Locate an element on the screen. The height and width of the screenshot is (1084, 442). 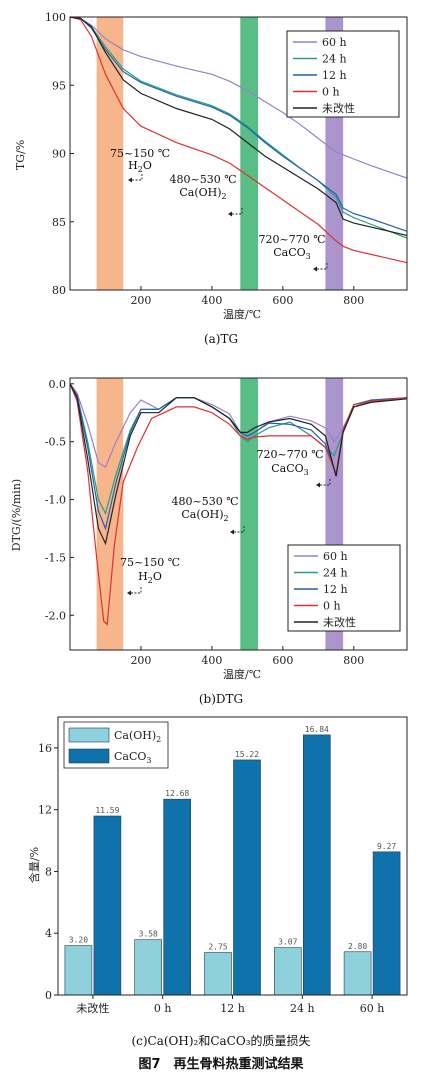
y-tick-label: 80 is located at coordinates (59, 290).